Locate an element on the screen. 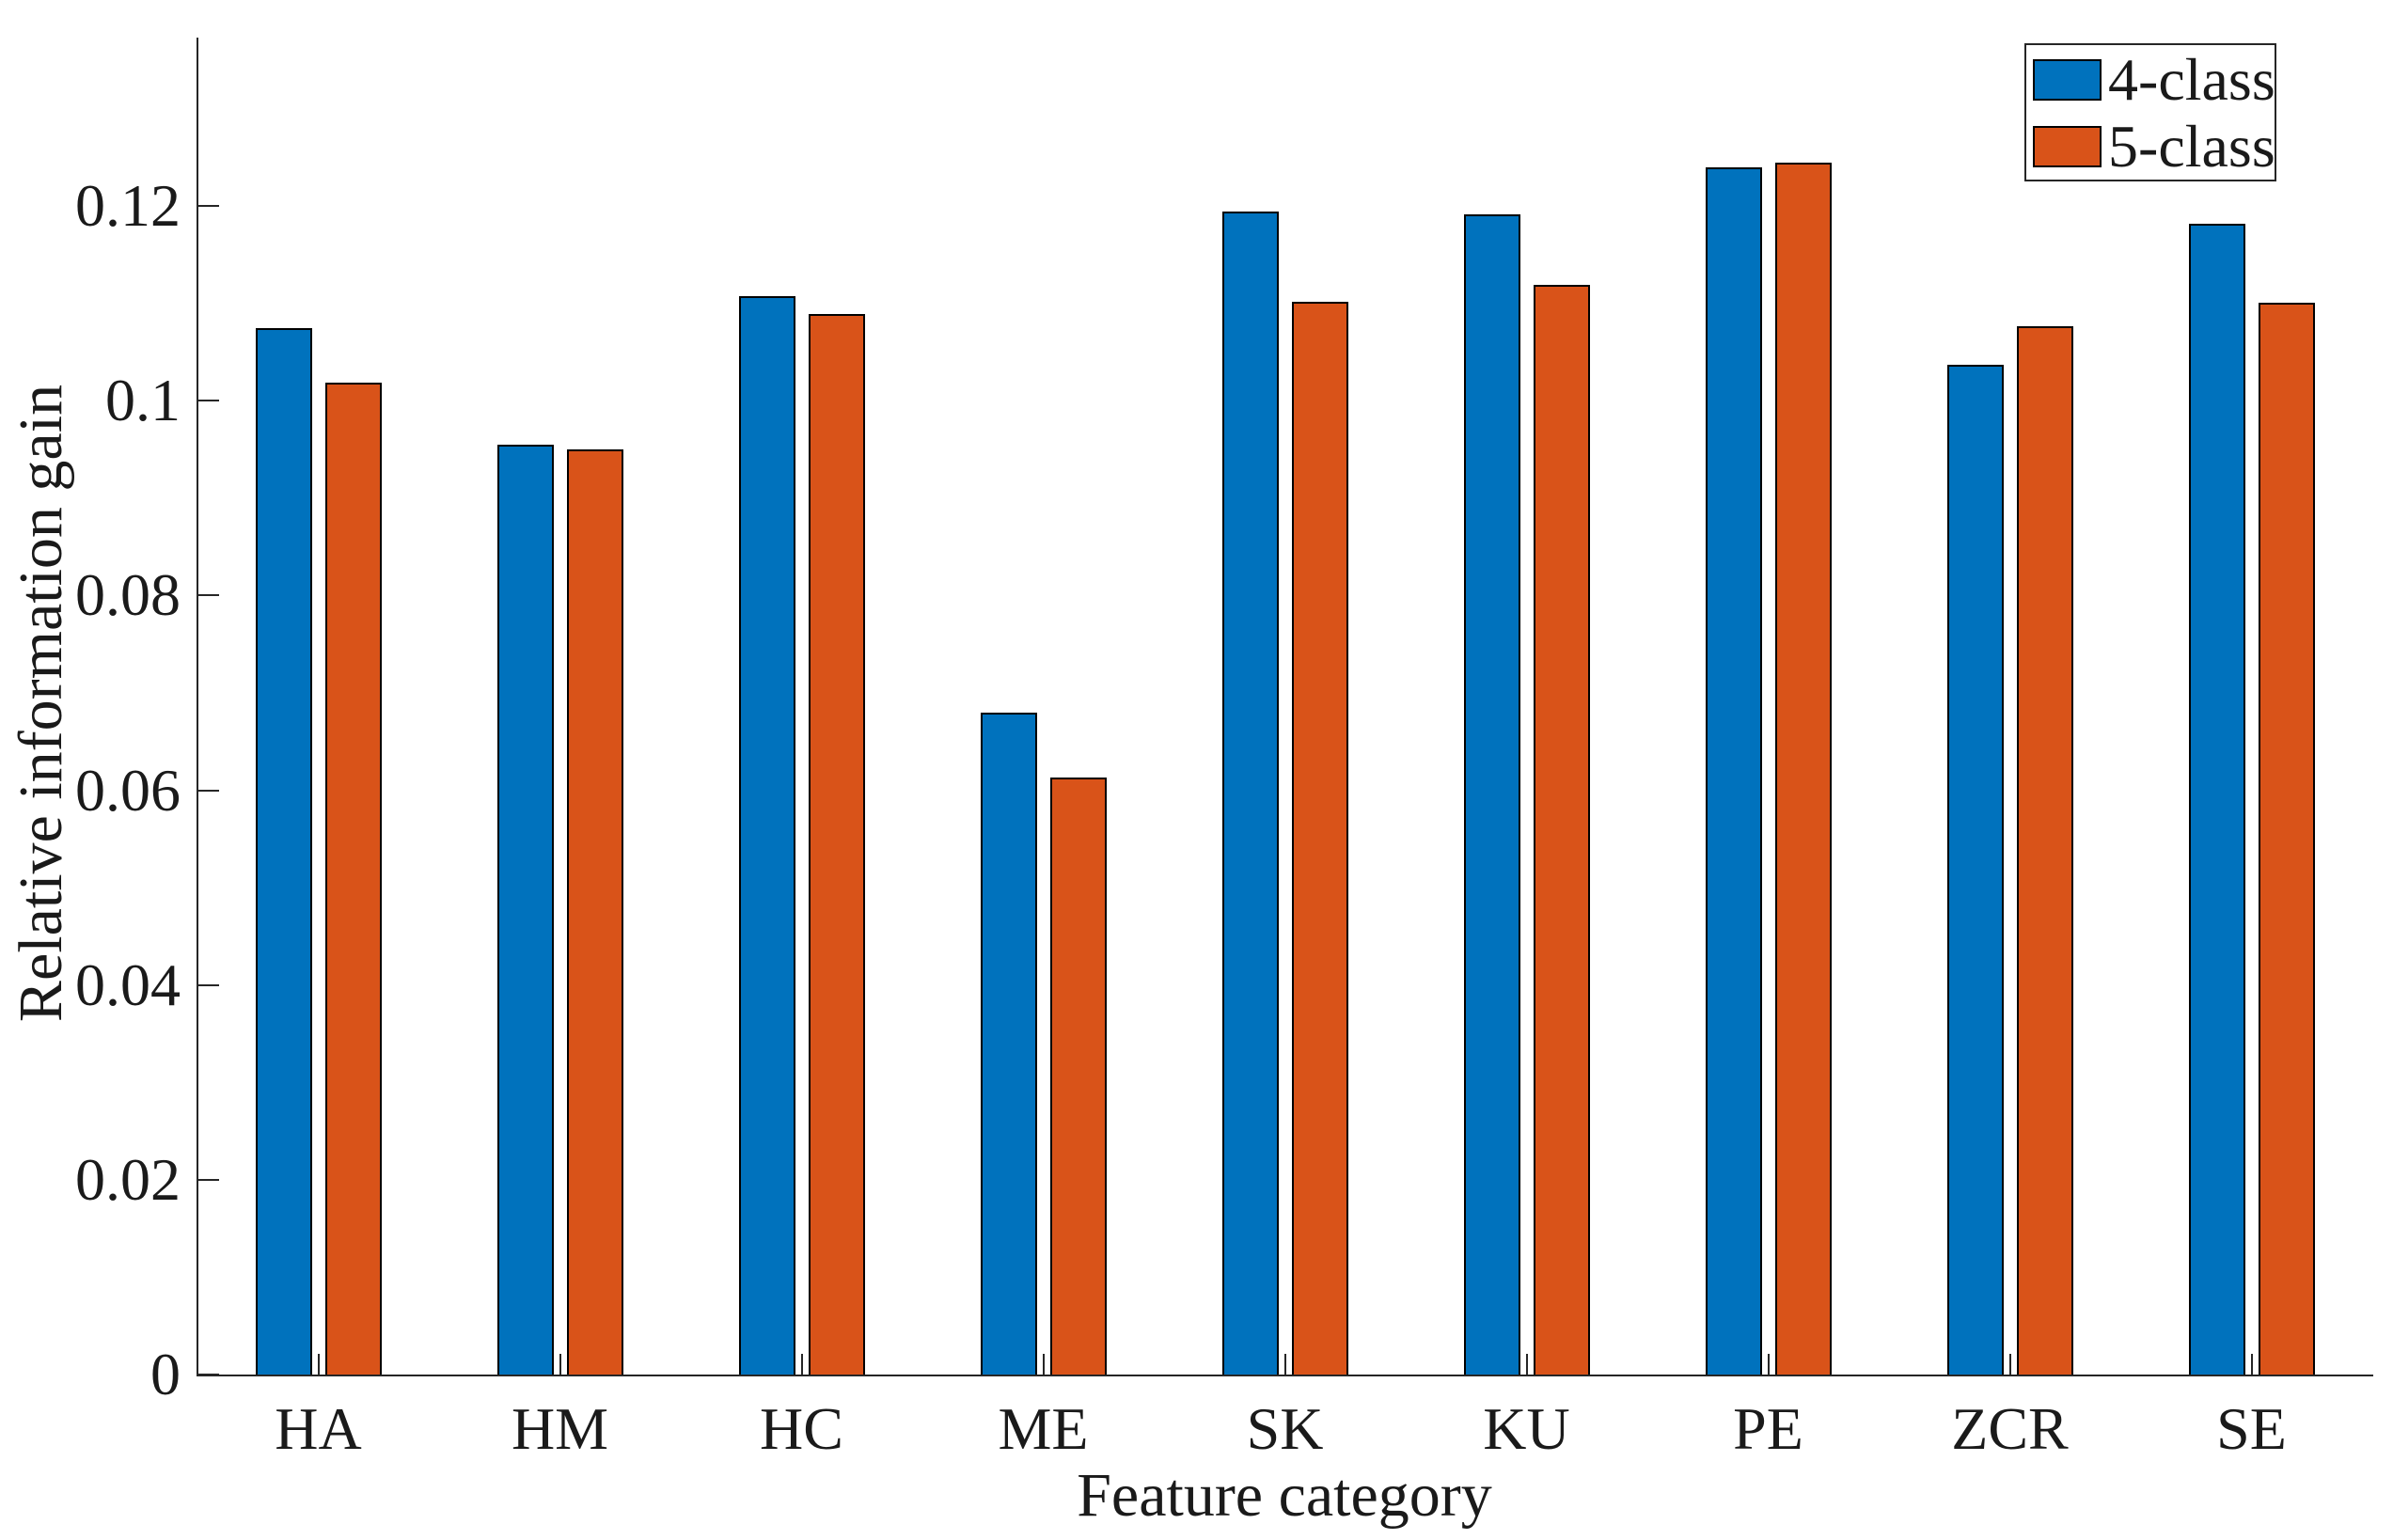  category-label: ME is located at coordinates (1043, 1428).